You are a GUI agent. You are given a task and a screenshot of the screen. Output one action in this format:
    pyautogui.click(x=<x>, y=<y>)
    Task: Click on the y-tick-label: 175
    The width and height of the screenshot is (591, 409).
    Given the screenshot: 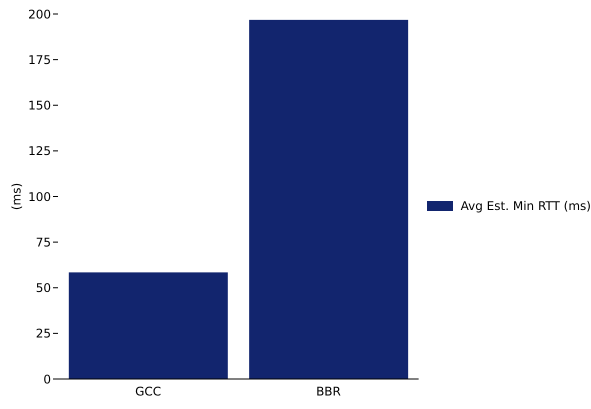 What is the action you would take?
    pyautogui.click(x=39, y=59)
    